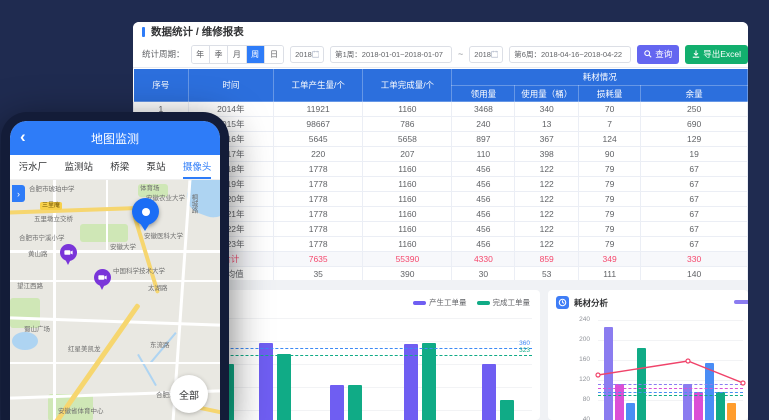 This screenshot has height=420, width=769. What do you see at coordinates (52, 189) in the screenshot?
I see `map-label: 合肥市琥珀中学` at bounding box center [52, 189].